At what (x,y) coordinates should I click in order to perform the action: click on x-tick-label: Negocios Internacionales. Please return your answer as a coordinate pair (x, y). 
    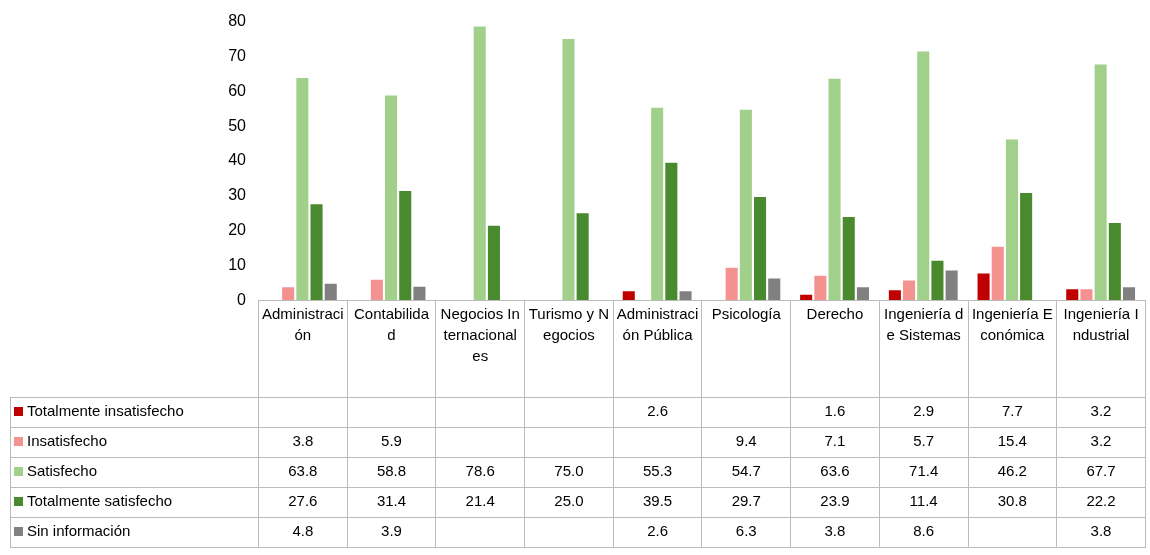
    Looking at the image, I should click on (480, 349).